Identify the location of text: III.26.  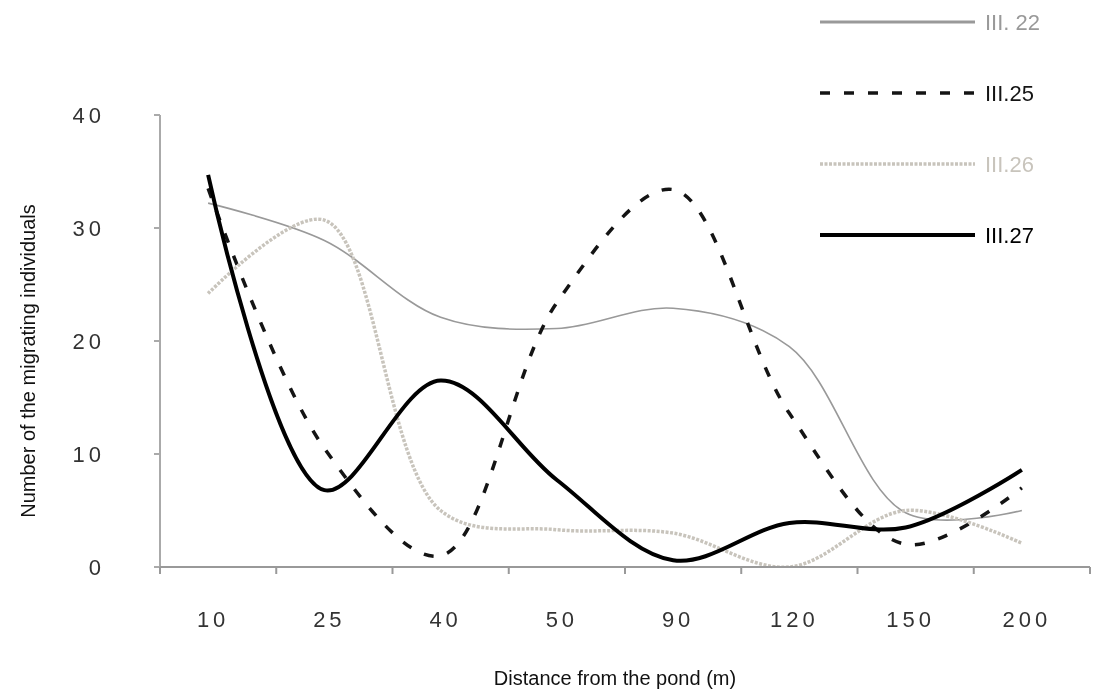
(1009, 164).